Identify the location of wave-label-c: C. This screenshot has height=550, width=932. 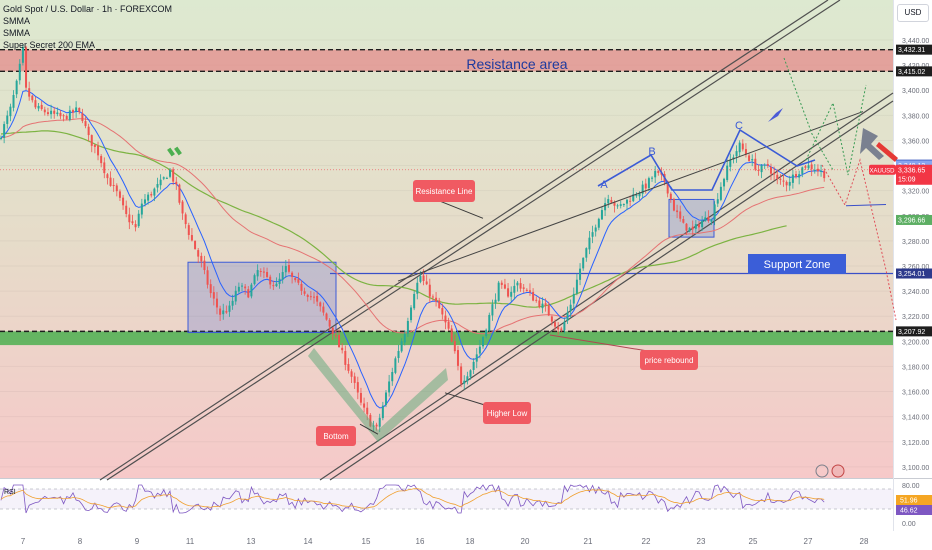
(739, 126).